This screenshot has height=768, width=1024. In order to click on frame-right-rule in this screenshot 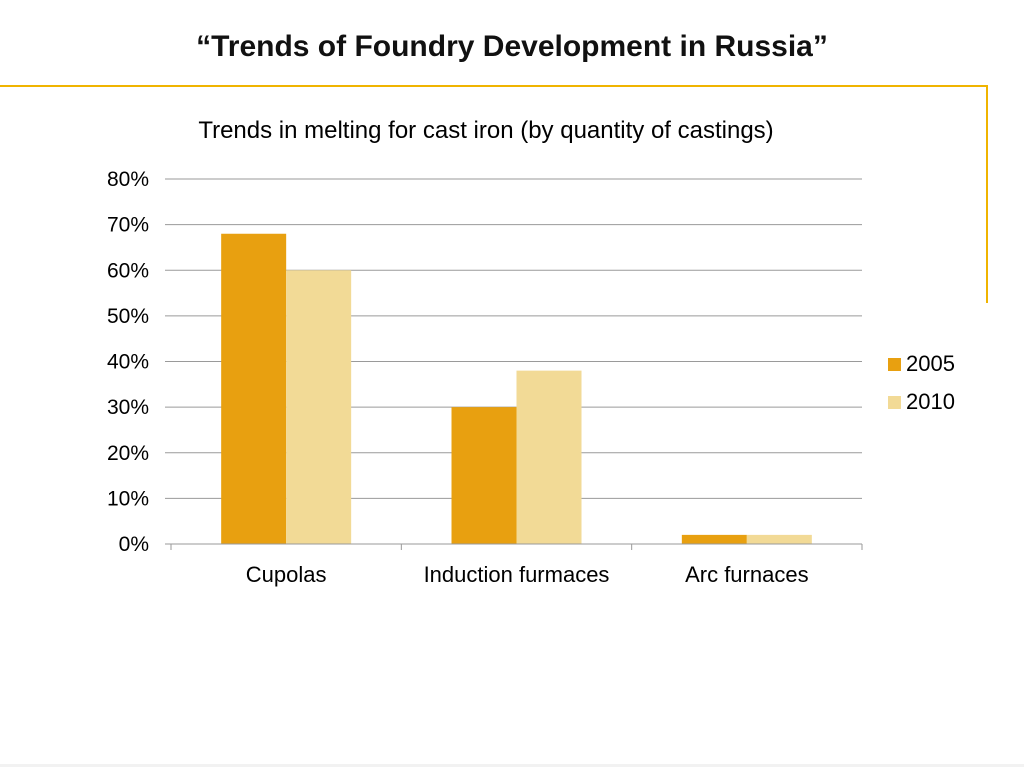, I will do `click(987, 194)`.